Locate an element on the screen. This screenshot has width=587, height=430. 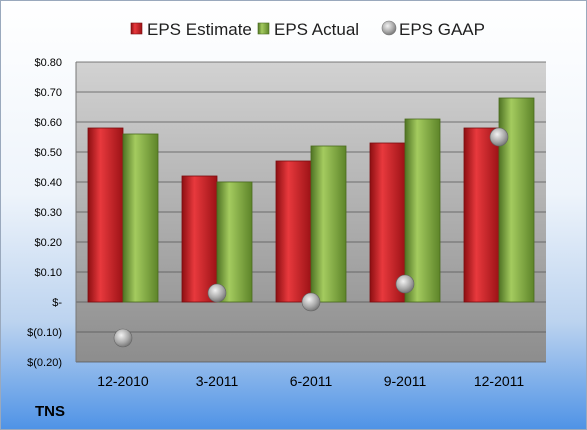
x-tick-label: 3-2011 is located at coordinates (217, 381).